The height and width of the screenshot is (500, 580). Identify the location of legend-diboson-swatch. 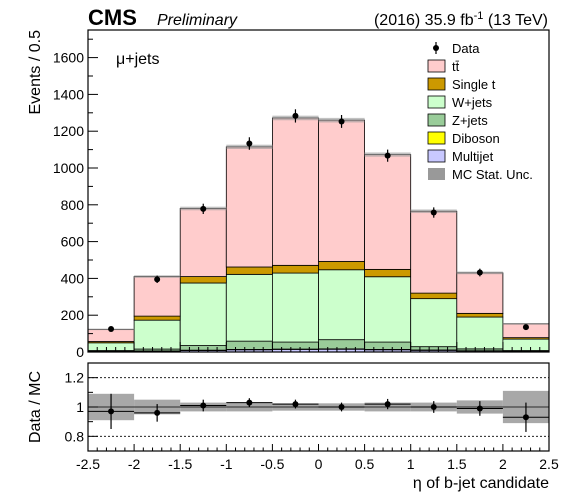
(436, 138).